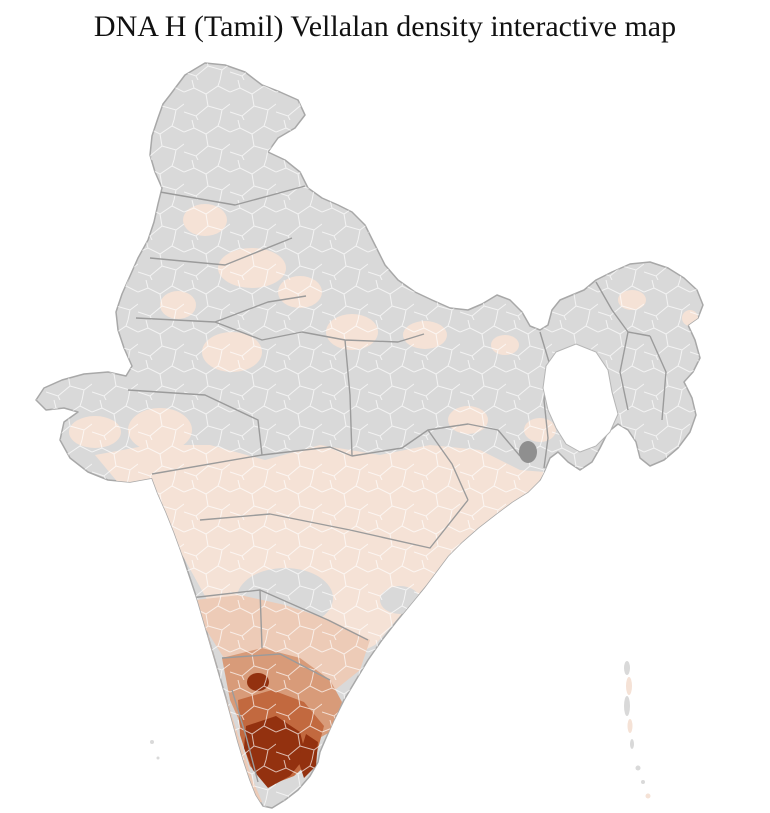 Image resolution: width=770 pixels, height=813 pixels. What do you see at coordinates (580, 398) in the screenshot?
I see `neighbor-country-mask` at bounding box center [580, 398].